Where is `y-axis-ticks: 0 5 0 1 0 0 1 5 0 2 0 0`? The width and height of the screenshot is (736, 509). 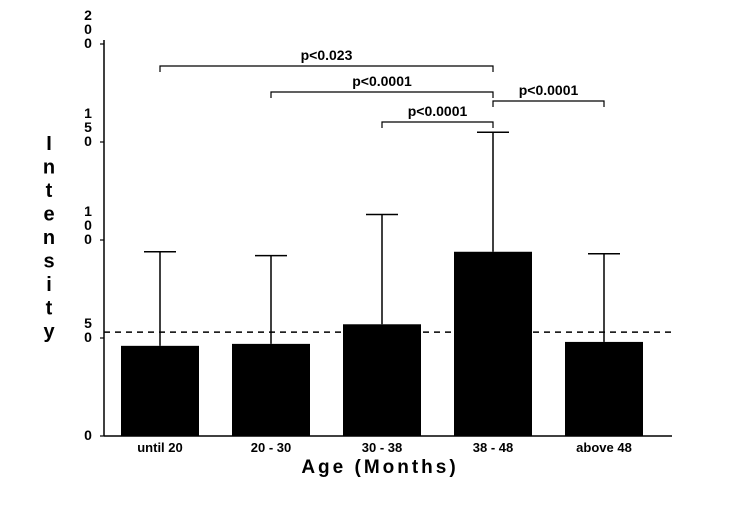 y-axis-ticks: 0 5 0 1 0 0 1 5 0 2 0 0 is located at coordinates (94, 225).